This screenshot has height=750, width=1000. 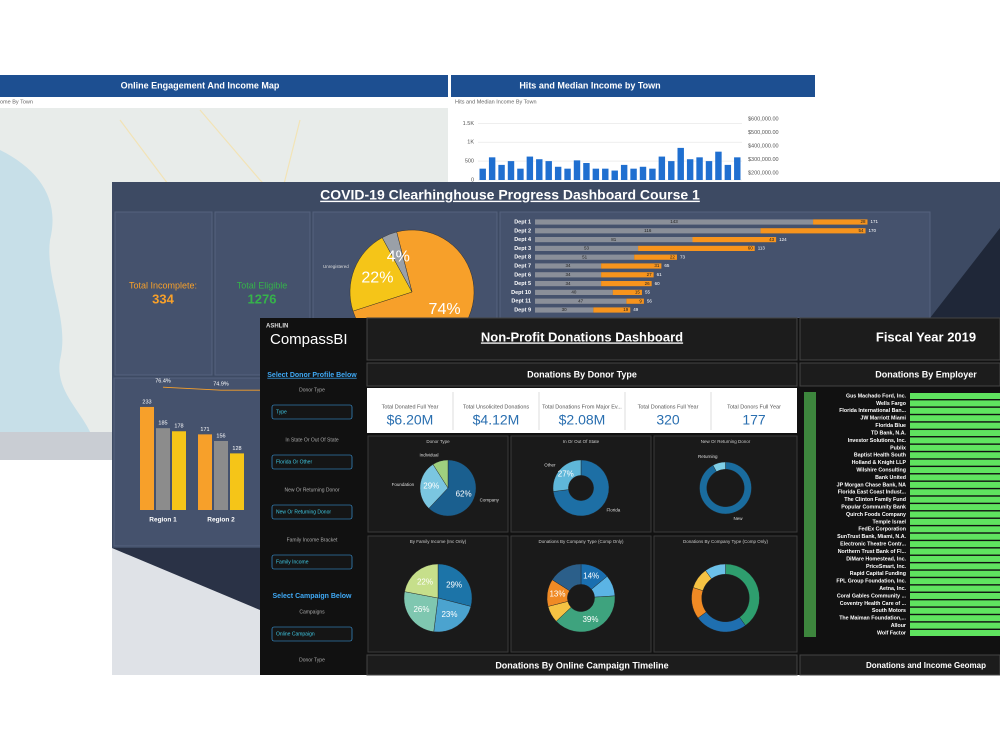 What do you see at coordinates (899, 339) in the screenshot?
I see `fiscal-bar` at bounding box center [899, 339].